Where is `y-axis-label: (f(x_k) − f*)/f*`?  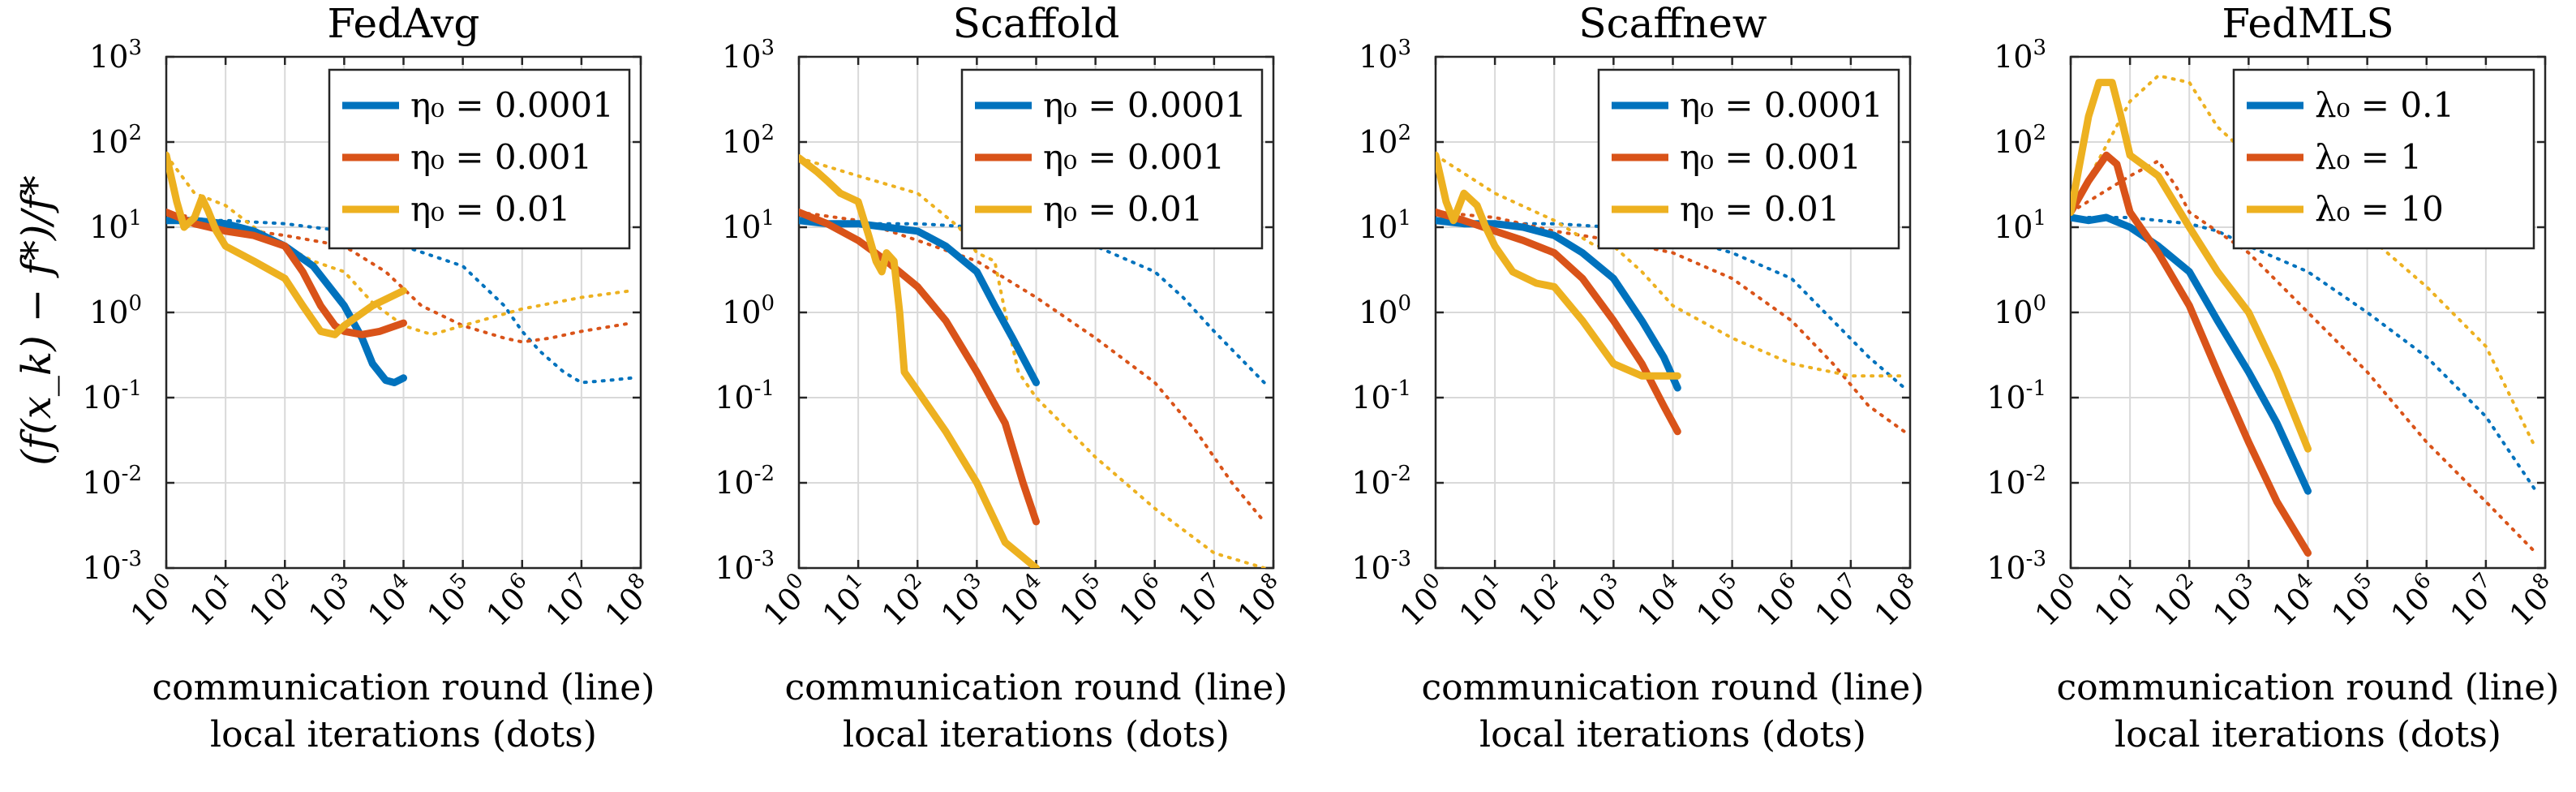 y-axis-label: (f(x_k) − f*)/f* is located at coordinates (36, 320).